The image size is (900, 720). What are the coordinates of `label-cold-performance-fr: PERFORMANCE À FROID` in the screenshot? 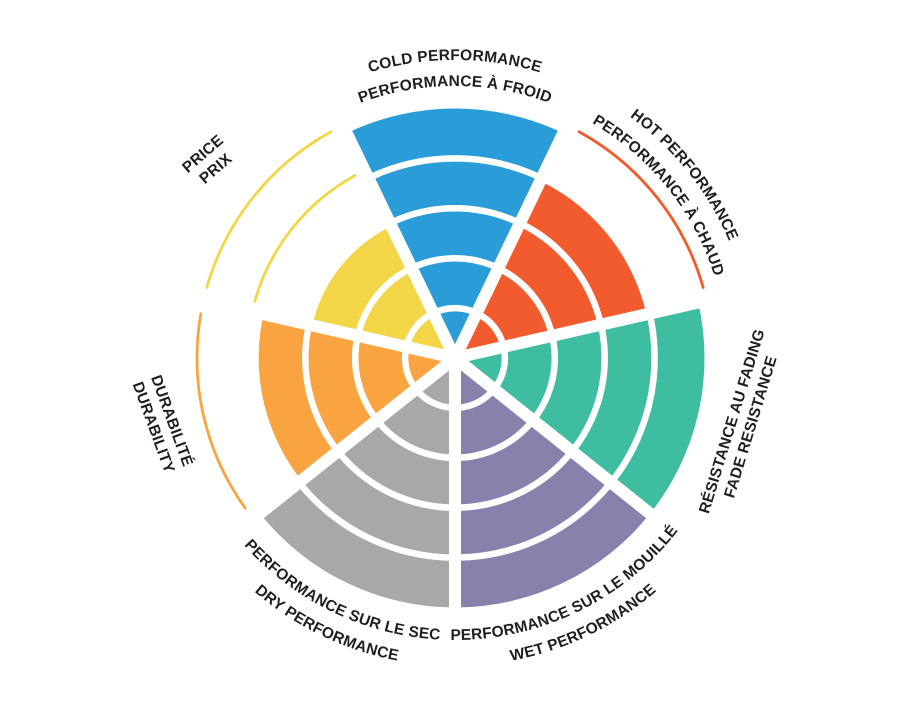 It's located at (455, 90).